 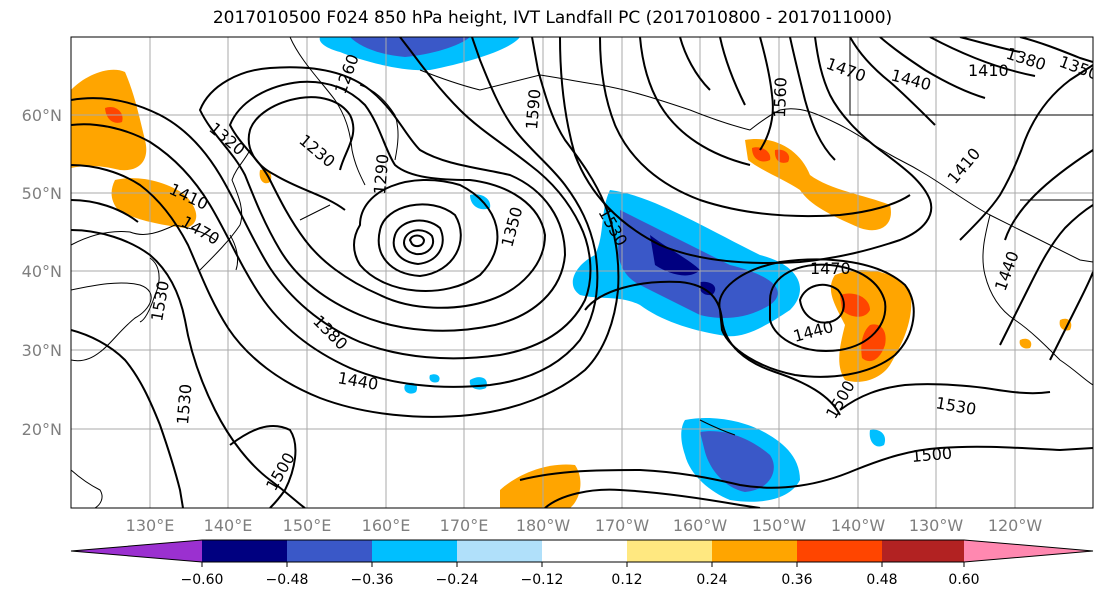 What do you see at coordinates (543, 525) in the screenshot?
I see `lon-label: 180°W` at bounding box center [543, 525].